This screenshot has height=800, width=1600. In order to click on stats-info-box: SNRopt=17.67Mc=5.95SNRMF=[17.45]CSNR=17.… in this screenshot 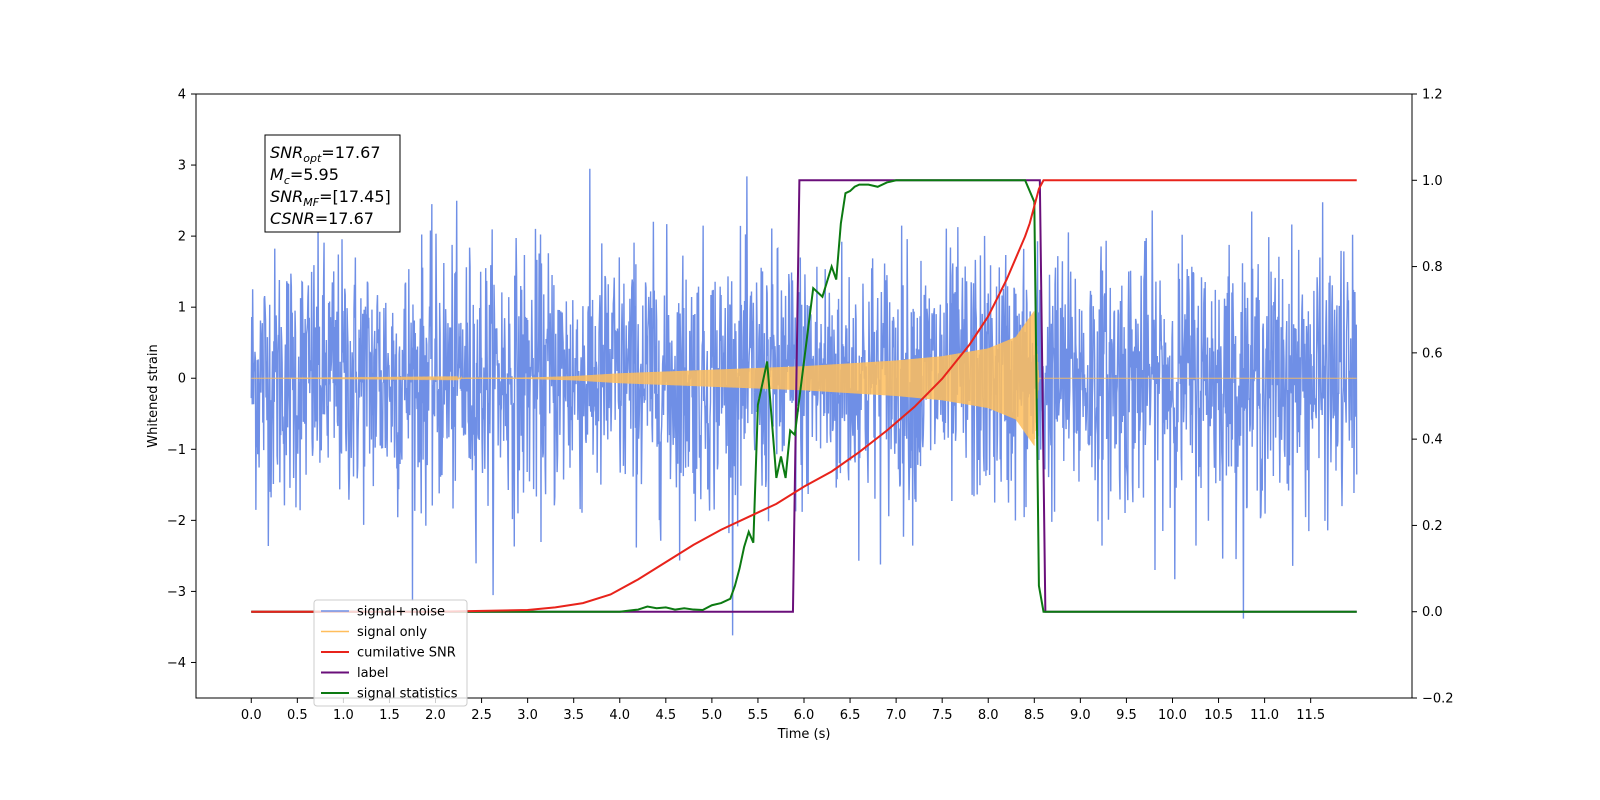, I will do `click(332, 183)`.